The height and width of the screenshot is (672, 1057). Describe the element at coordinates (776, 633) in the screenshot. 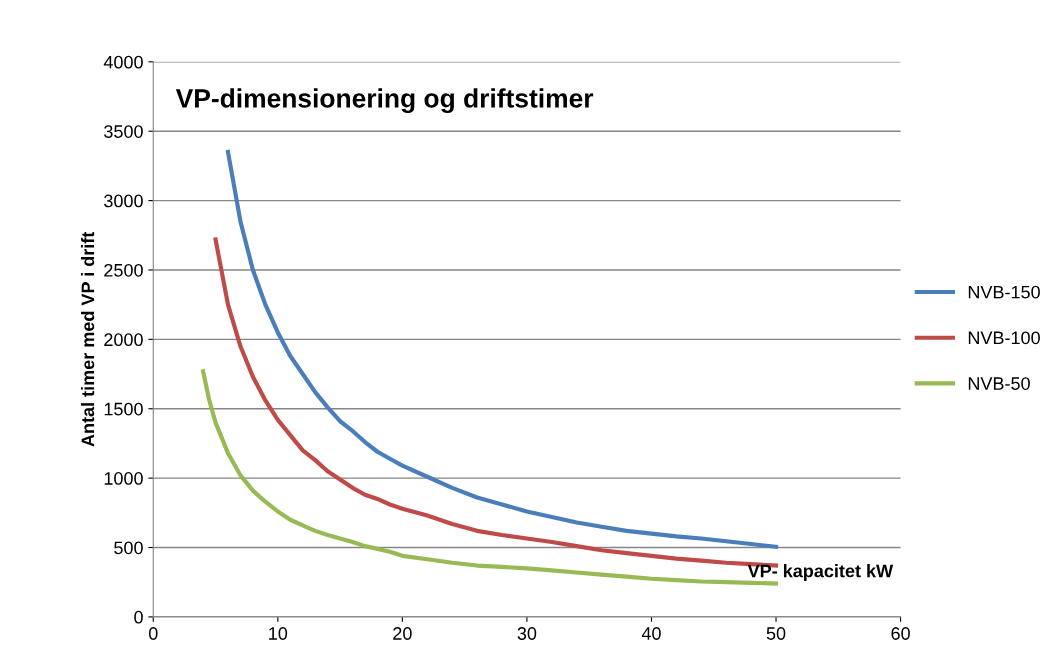

I see `x-tick-label: 50` at that location.